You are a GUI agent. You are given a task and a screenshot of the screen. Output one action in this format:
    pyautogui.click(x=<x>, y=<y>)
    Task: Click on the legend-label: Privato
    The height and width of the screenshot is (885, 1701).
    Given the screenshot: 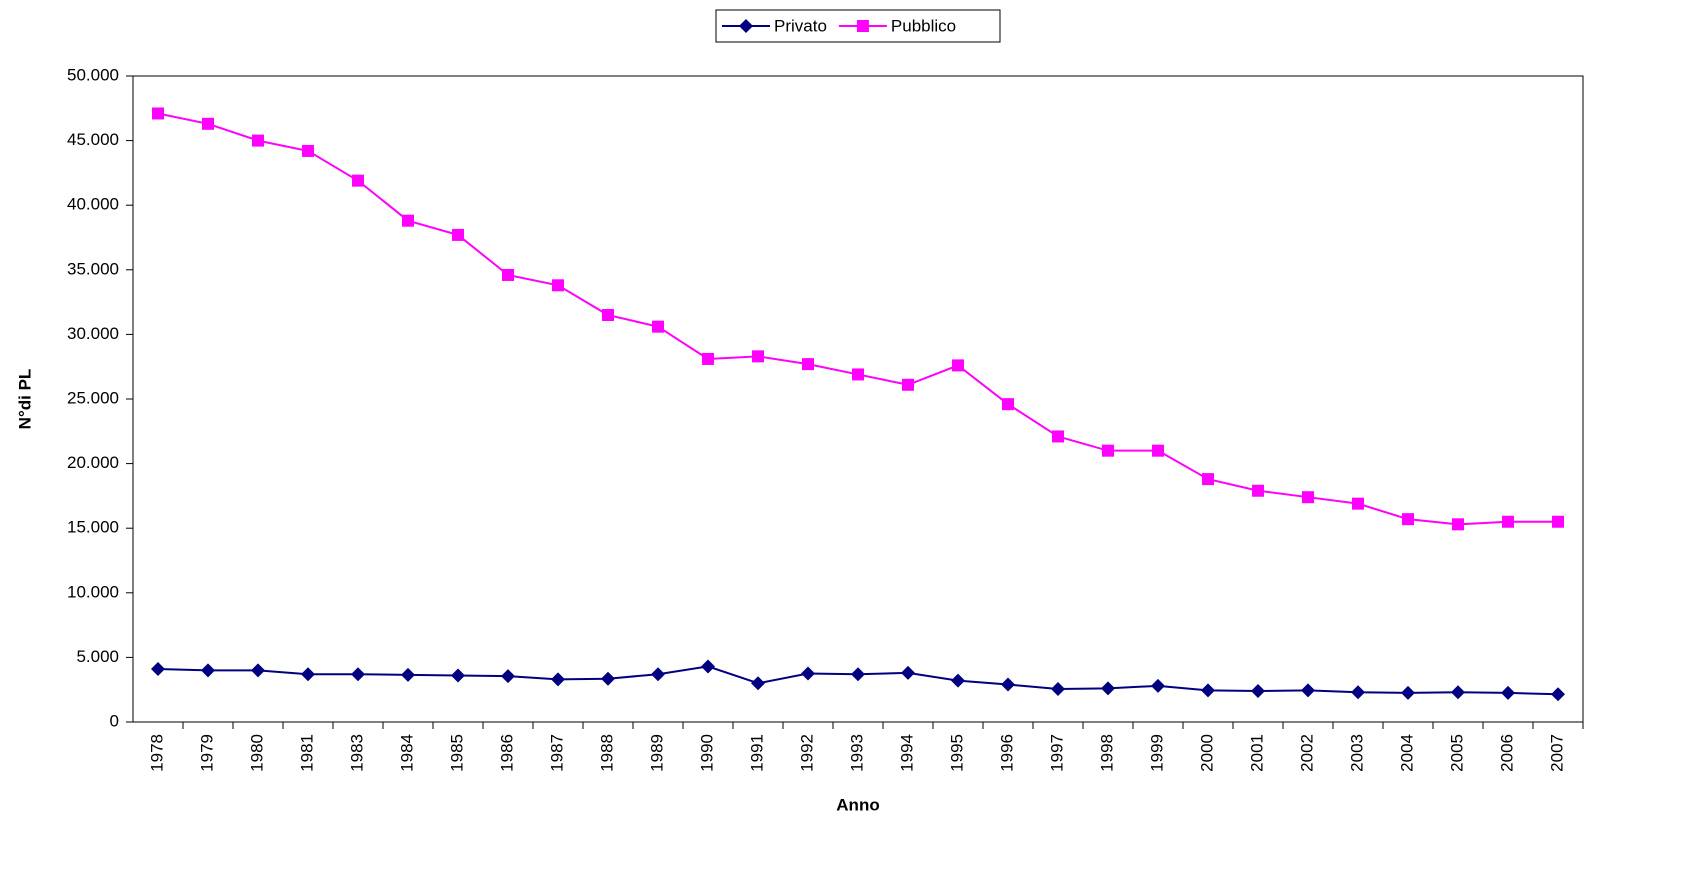 What is the action you would take?
    pyautogui.click(x=800, y=25)
    